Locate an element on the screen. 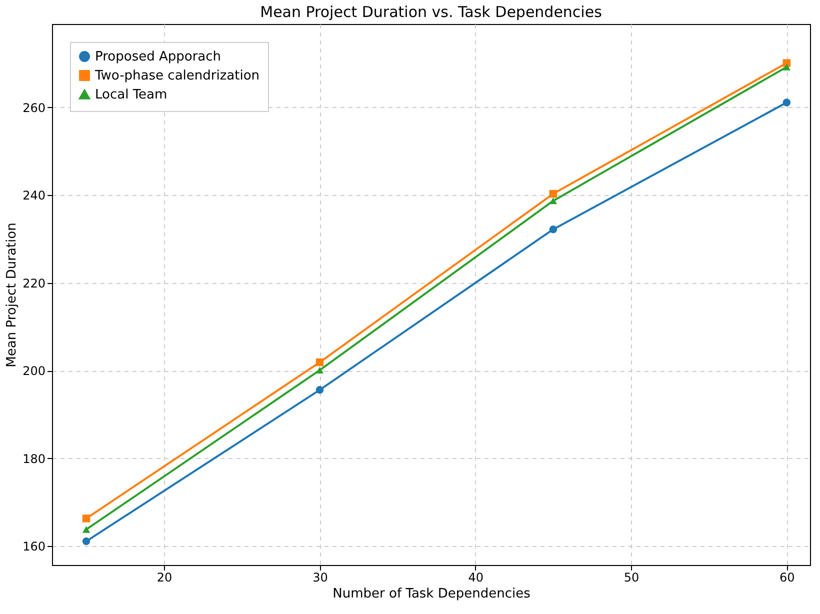  x-axis-title: Number of Task Dependencies is located at coordinates (431, 594).